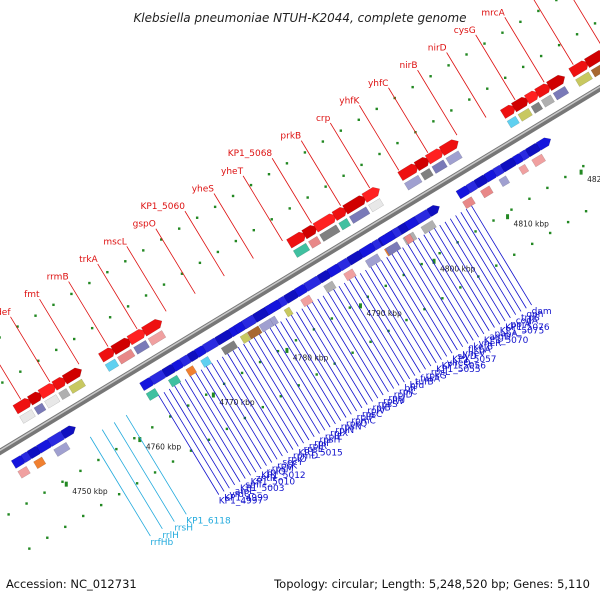  Describe the element at coordinates (522, 331) in the screenshot. I see `gene-label: KP1_5075` at that location.